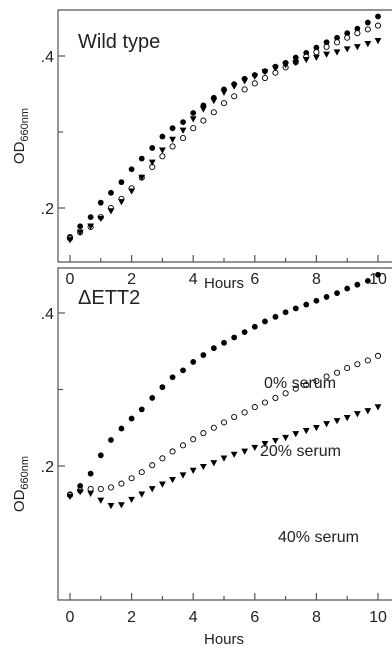  I want to click on panel-title: ΔETT2, so click(109, 298).